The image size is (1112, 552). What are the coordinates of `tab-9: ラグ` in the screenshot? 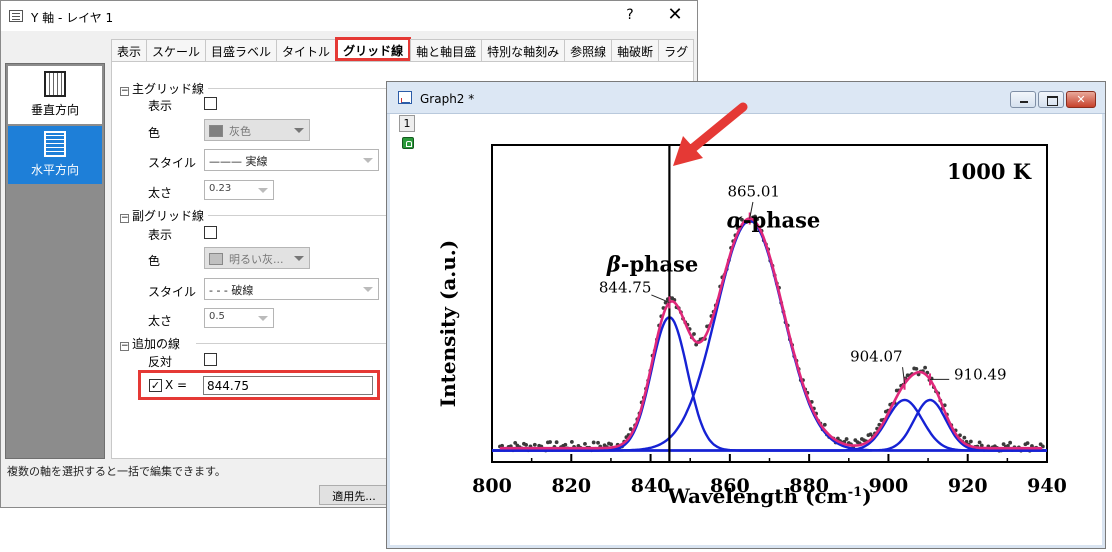 It's located at (676, 50).